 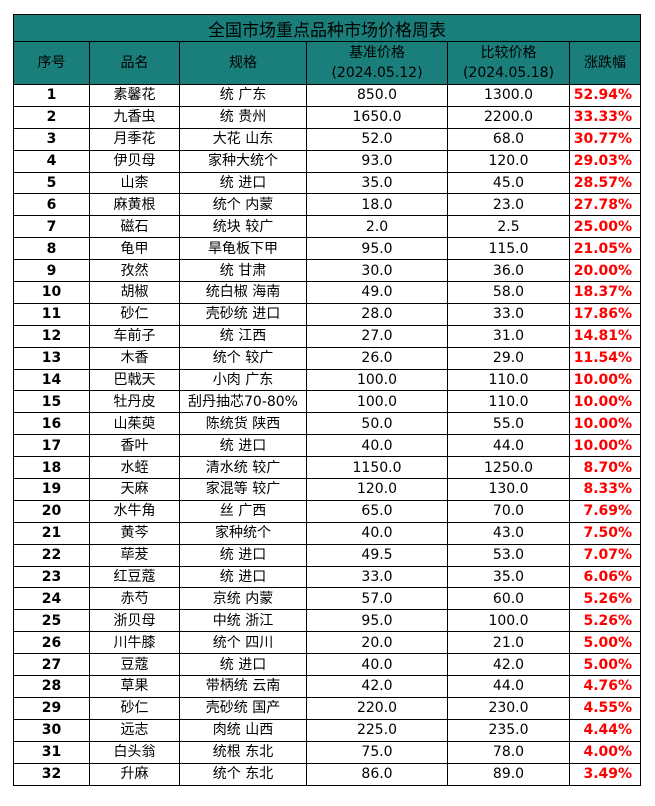 What do you see at coordinates (243, 424) in the screenshot?
I see `spec-cell: 陈统货 陕西` at bounding box center [243, 424].